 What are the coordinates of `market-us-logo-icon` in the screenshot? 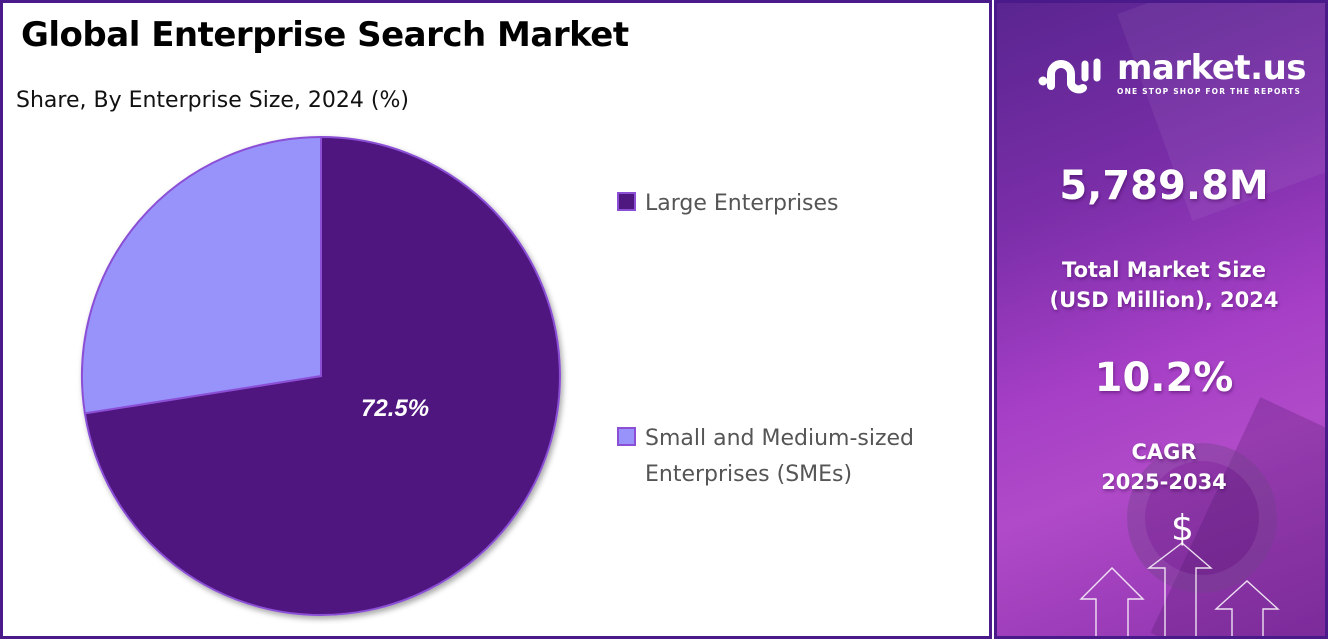 It's located at (1069, 75).